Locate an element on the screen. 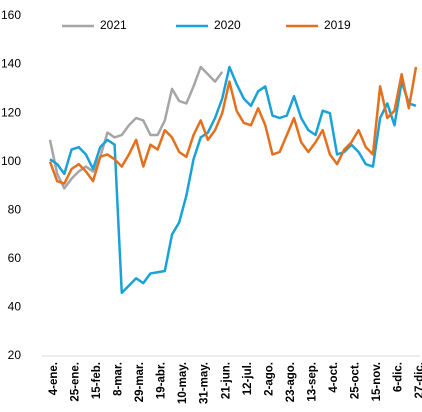 The image size is (422, 412). x-tick-label: 4-ene. is located at coordinates (54, 378).